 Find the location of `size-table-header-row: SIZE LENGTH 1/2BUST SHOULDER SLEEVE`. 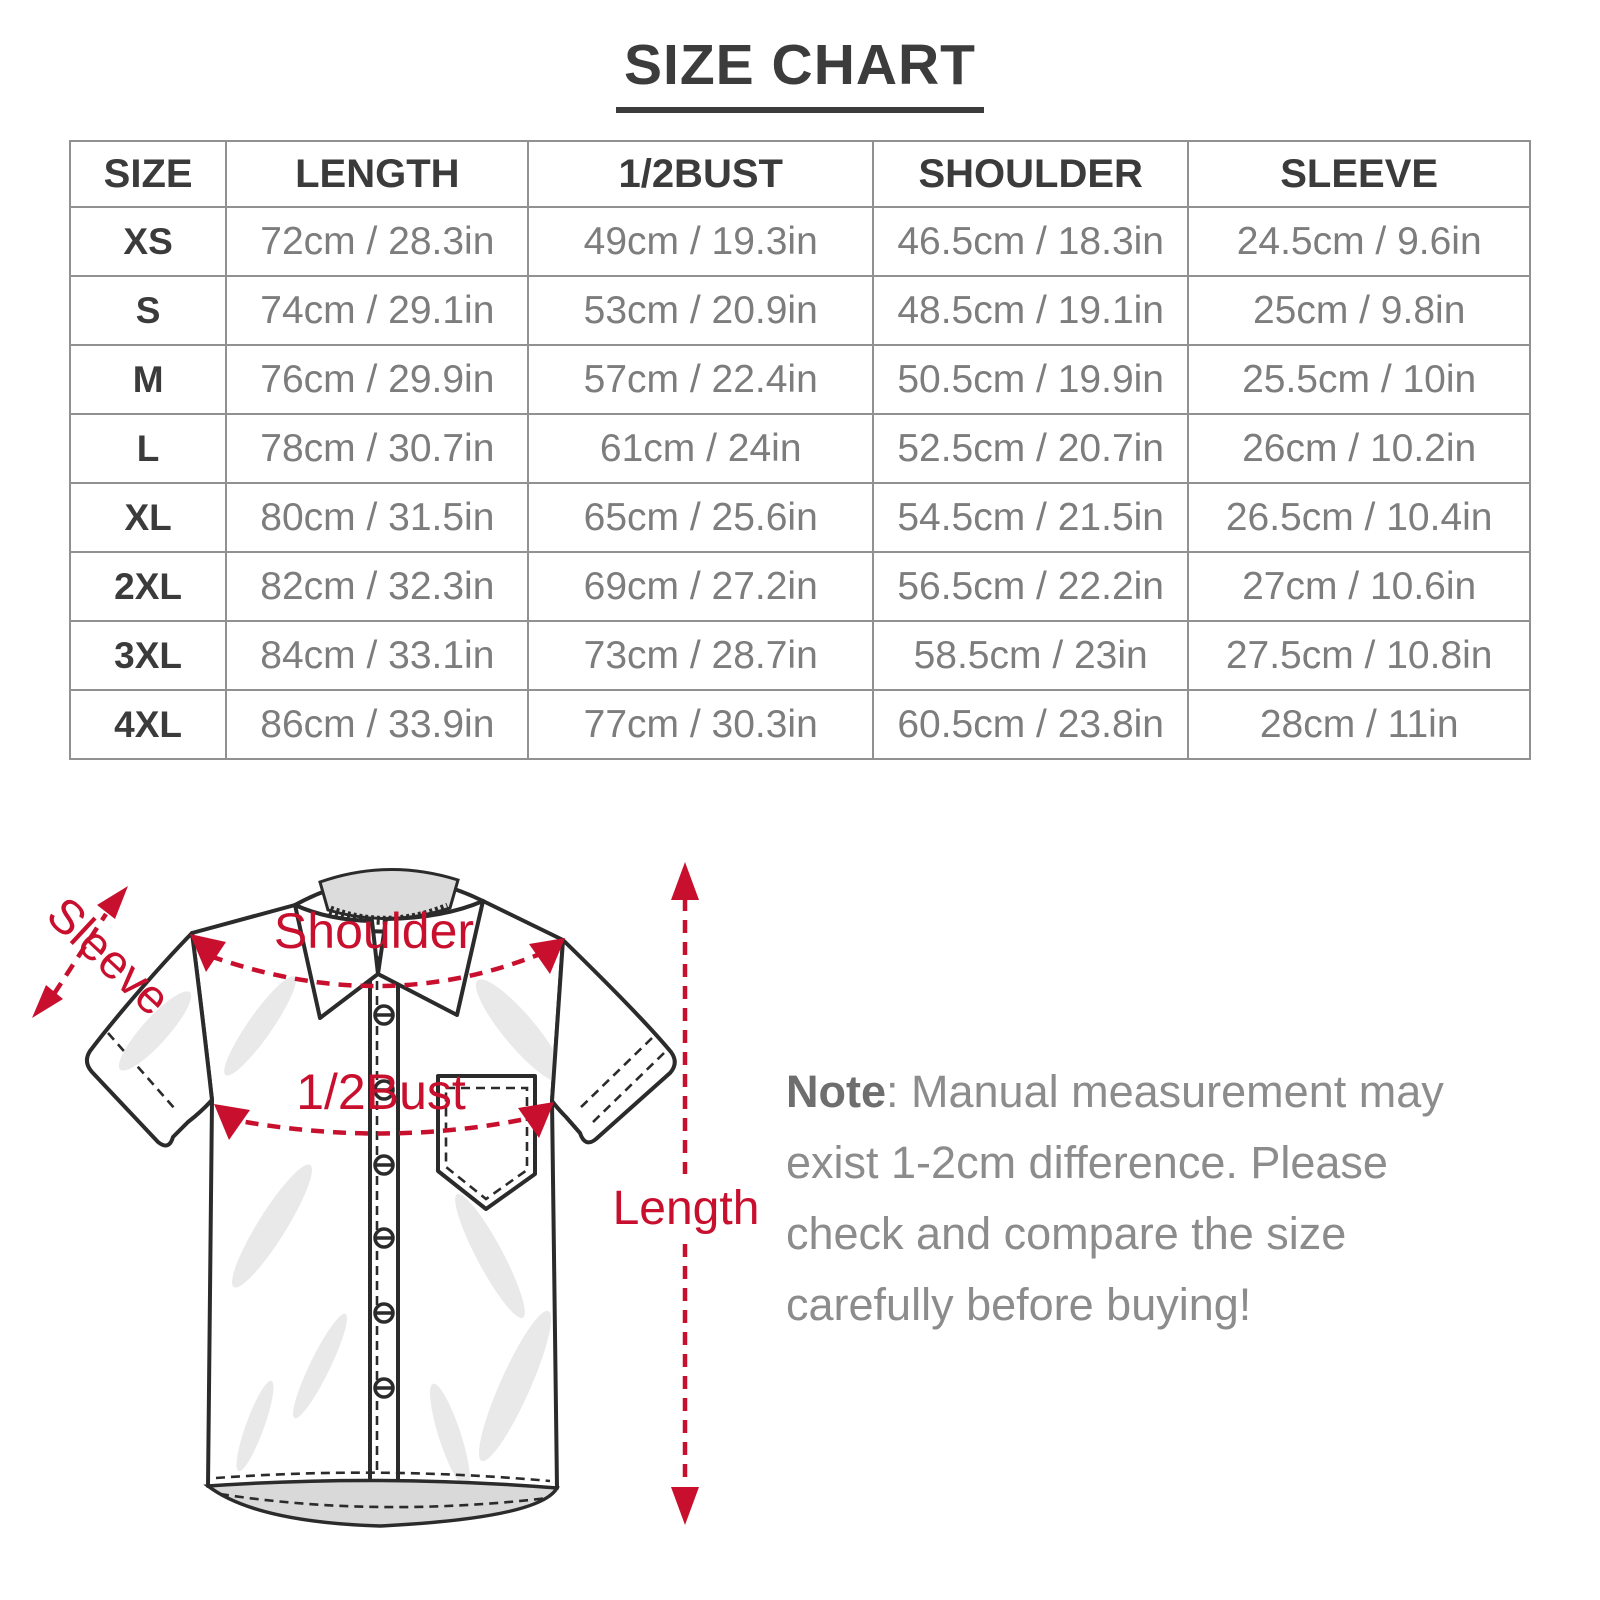

size-table-header-row: SIZE LENGTH 1/2BUST SHOULDER SLEEVE is located at coordinates (799, 174).